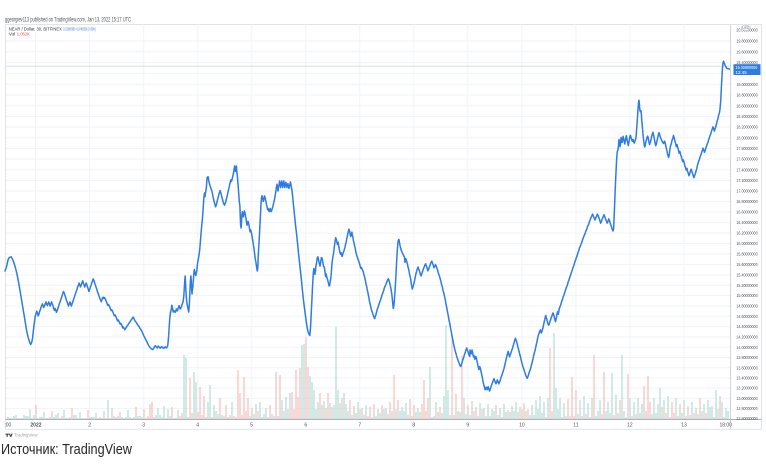 Image resolution: width=766 pixels, height=466 pixels. What do you see at coordinates (747, 105) in the screenshot?
I see `svg-text: 18.60000000` at bounding box center [747, 105].